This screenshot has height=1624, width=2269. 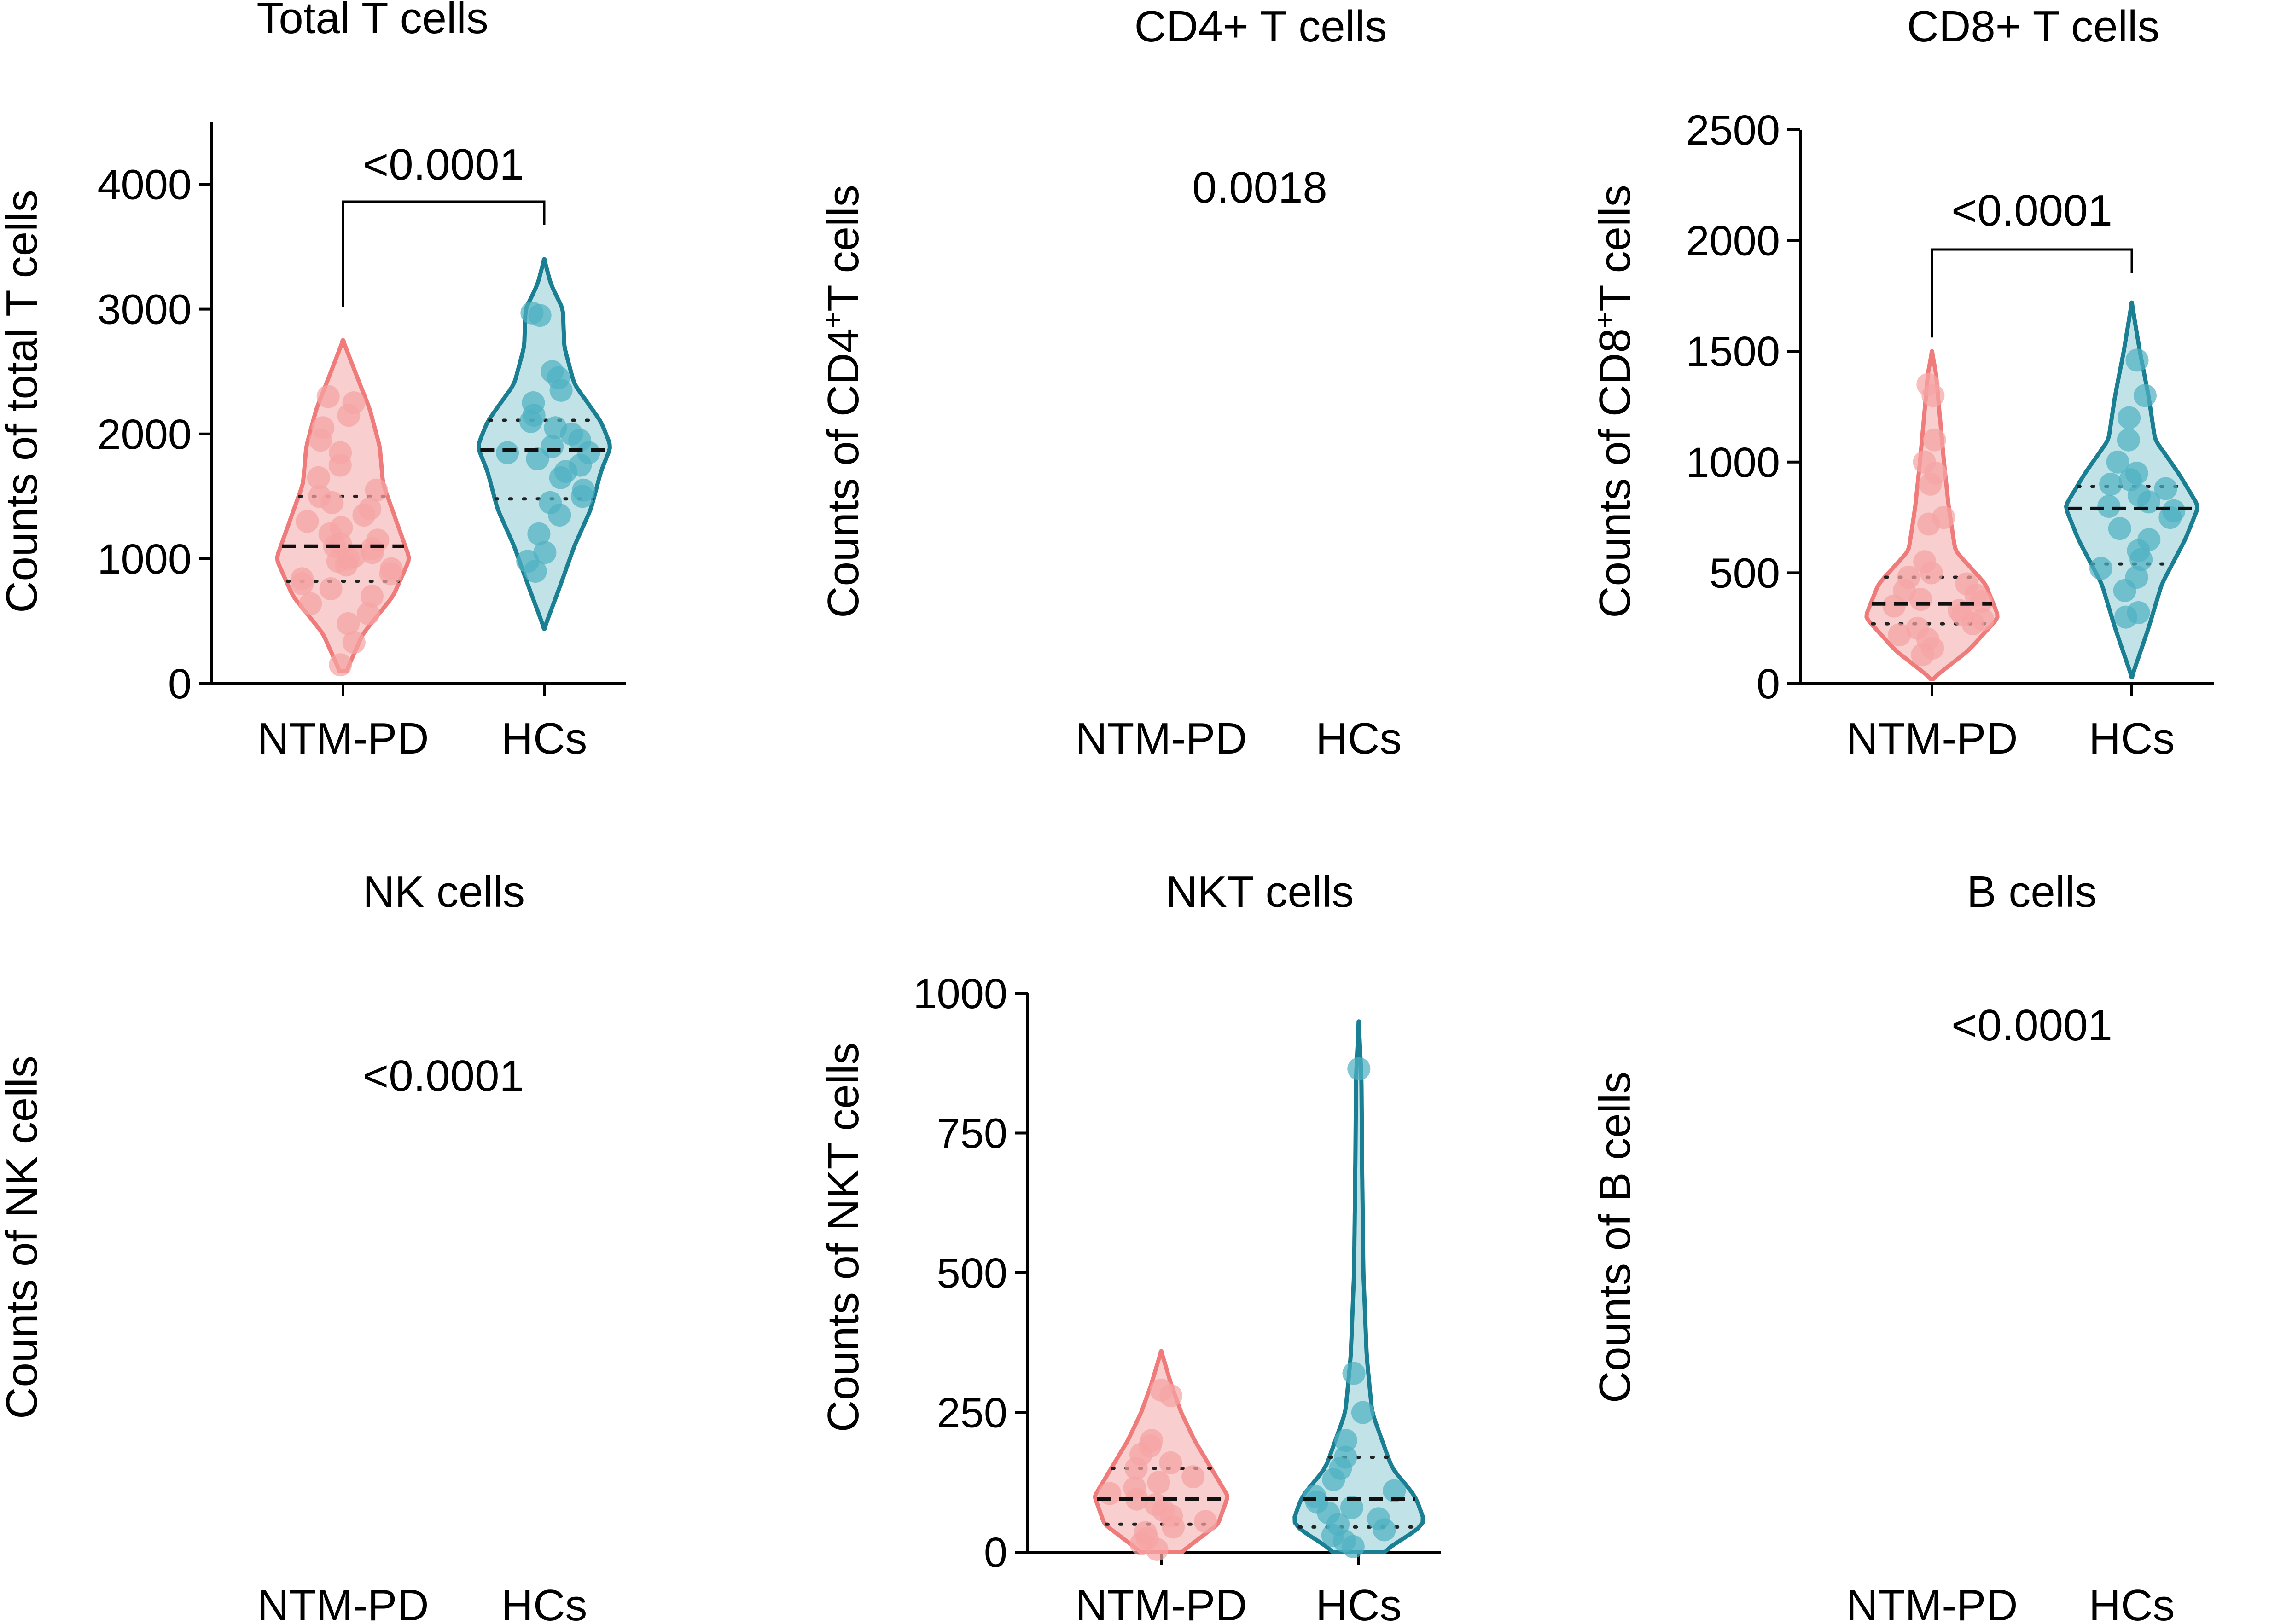 I want to click on panel-nkt-cells: NKT cells Counts of NKT cells NTM-PD HCs, so click(x=1110, y=1245).